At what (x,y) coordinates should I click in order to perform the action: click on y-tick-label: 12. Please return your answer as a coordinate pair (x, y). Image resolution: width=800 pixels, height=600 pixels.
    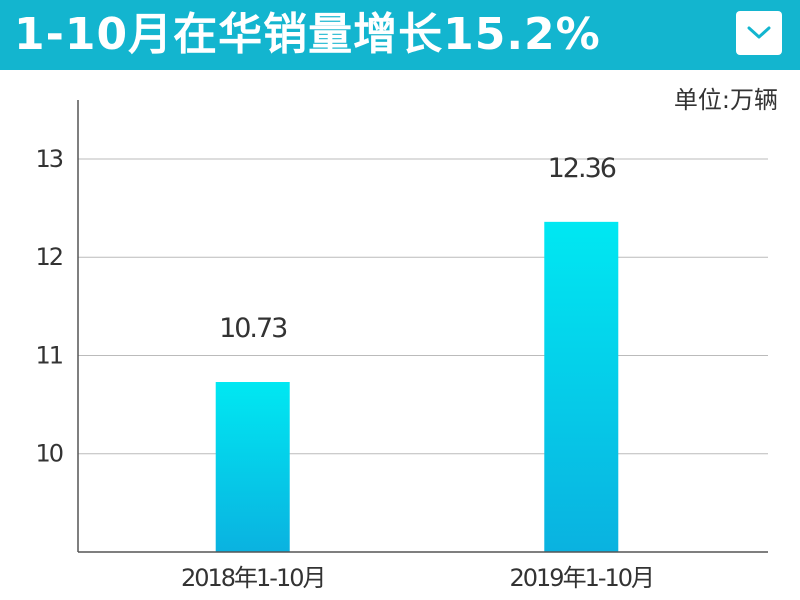
    Looking at the image, I should click on (48, 257).